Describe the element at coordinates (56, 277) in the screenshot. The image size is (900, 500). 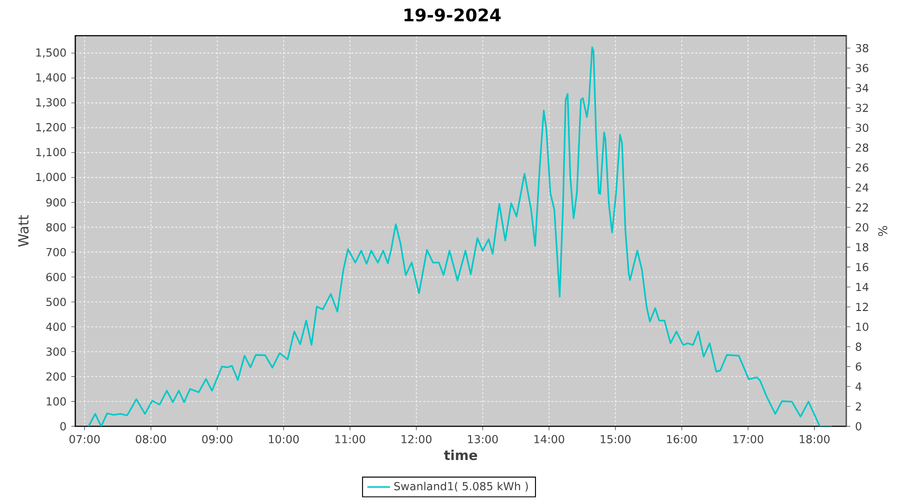
I see `y-tick-label: 600` at that location.